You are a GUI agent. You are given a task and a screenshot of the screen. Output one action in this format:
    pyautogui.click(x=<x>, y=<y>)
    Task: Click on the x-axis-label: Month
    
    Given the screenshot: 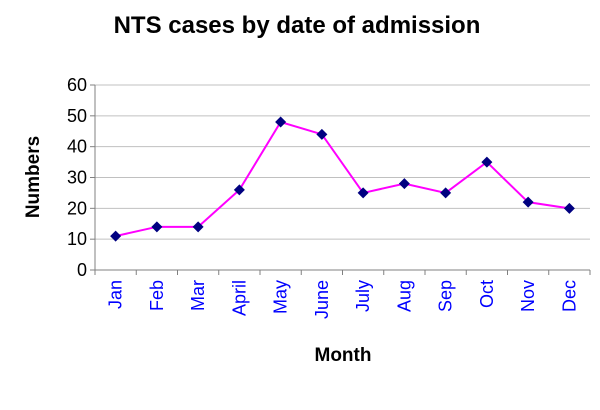 What is the action you would take?
    pyautogui.click(x=343, y=355)
    